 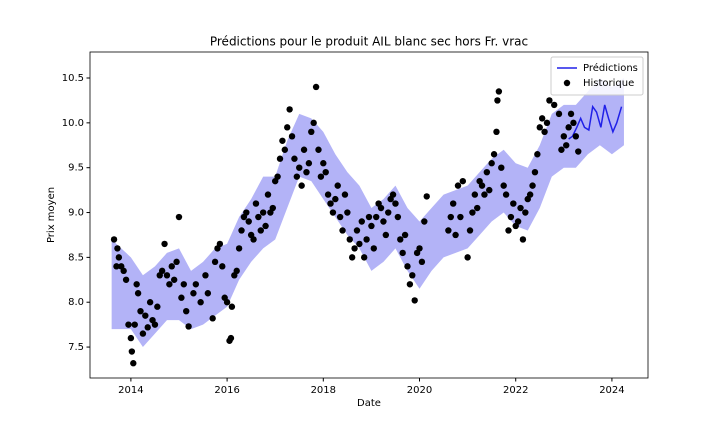 I want to click on y-tick-label: 9.0, so click(x=76, y=213).